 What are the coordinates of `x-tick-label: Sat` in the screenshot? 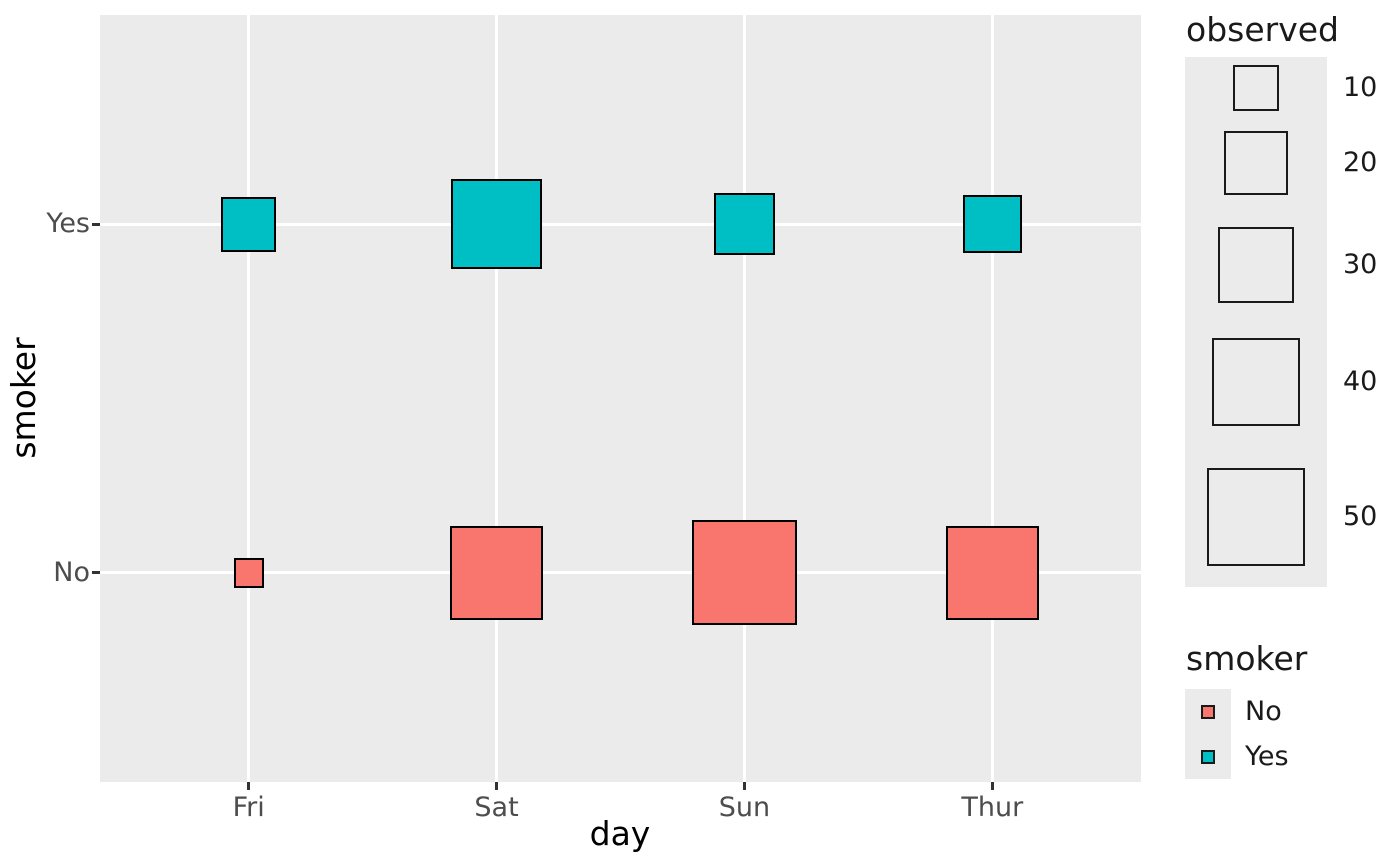 It's located at (496, 807).